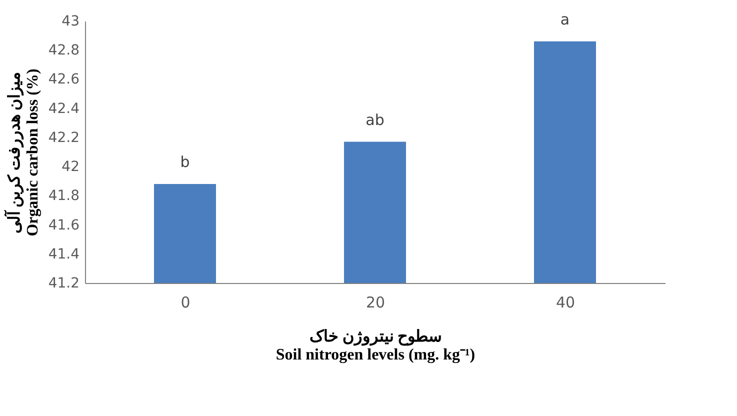 The width and height of the screenshot is (737, 416). I want to click on y-tick-label: 42.2, so click(64, 138).